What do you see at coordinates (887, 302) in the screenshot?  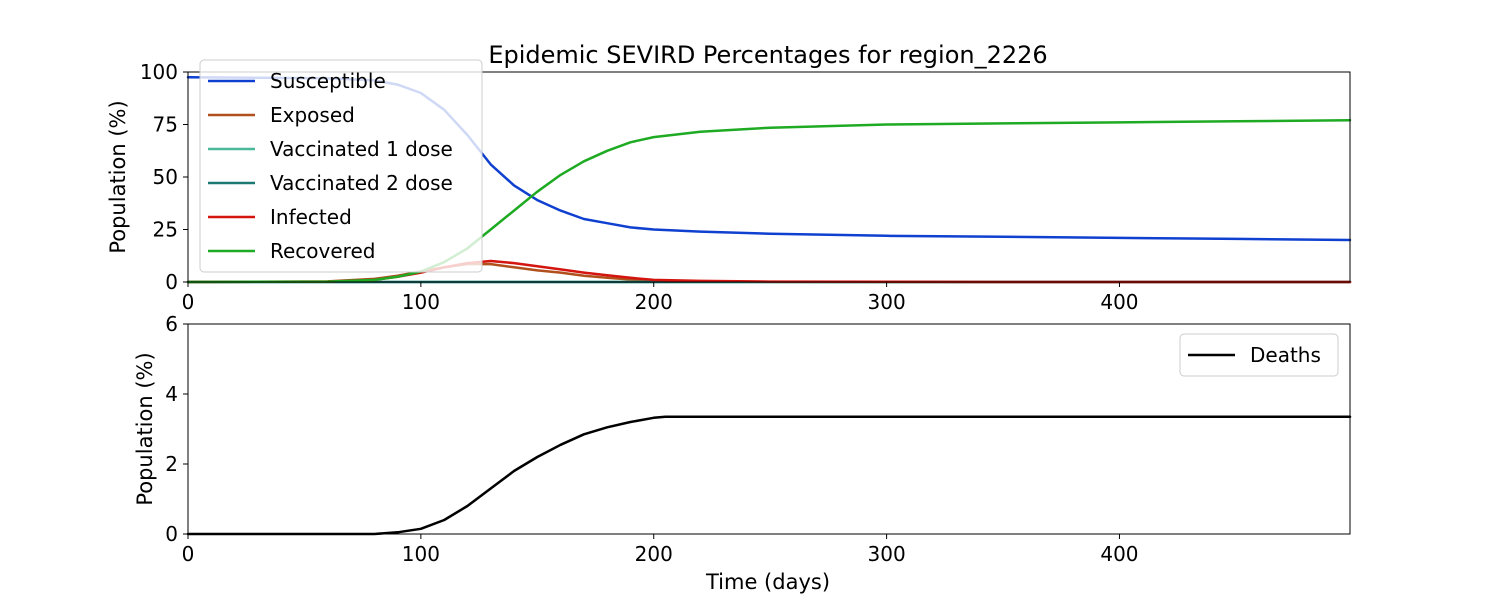 I see `top-x-tick-label: 300` at bounding box center [887, 302].